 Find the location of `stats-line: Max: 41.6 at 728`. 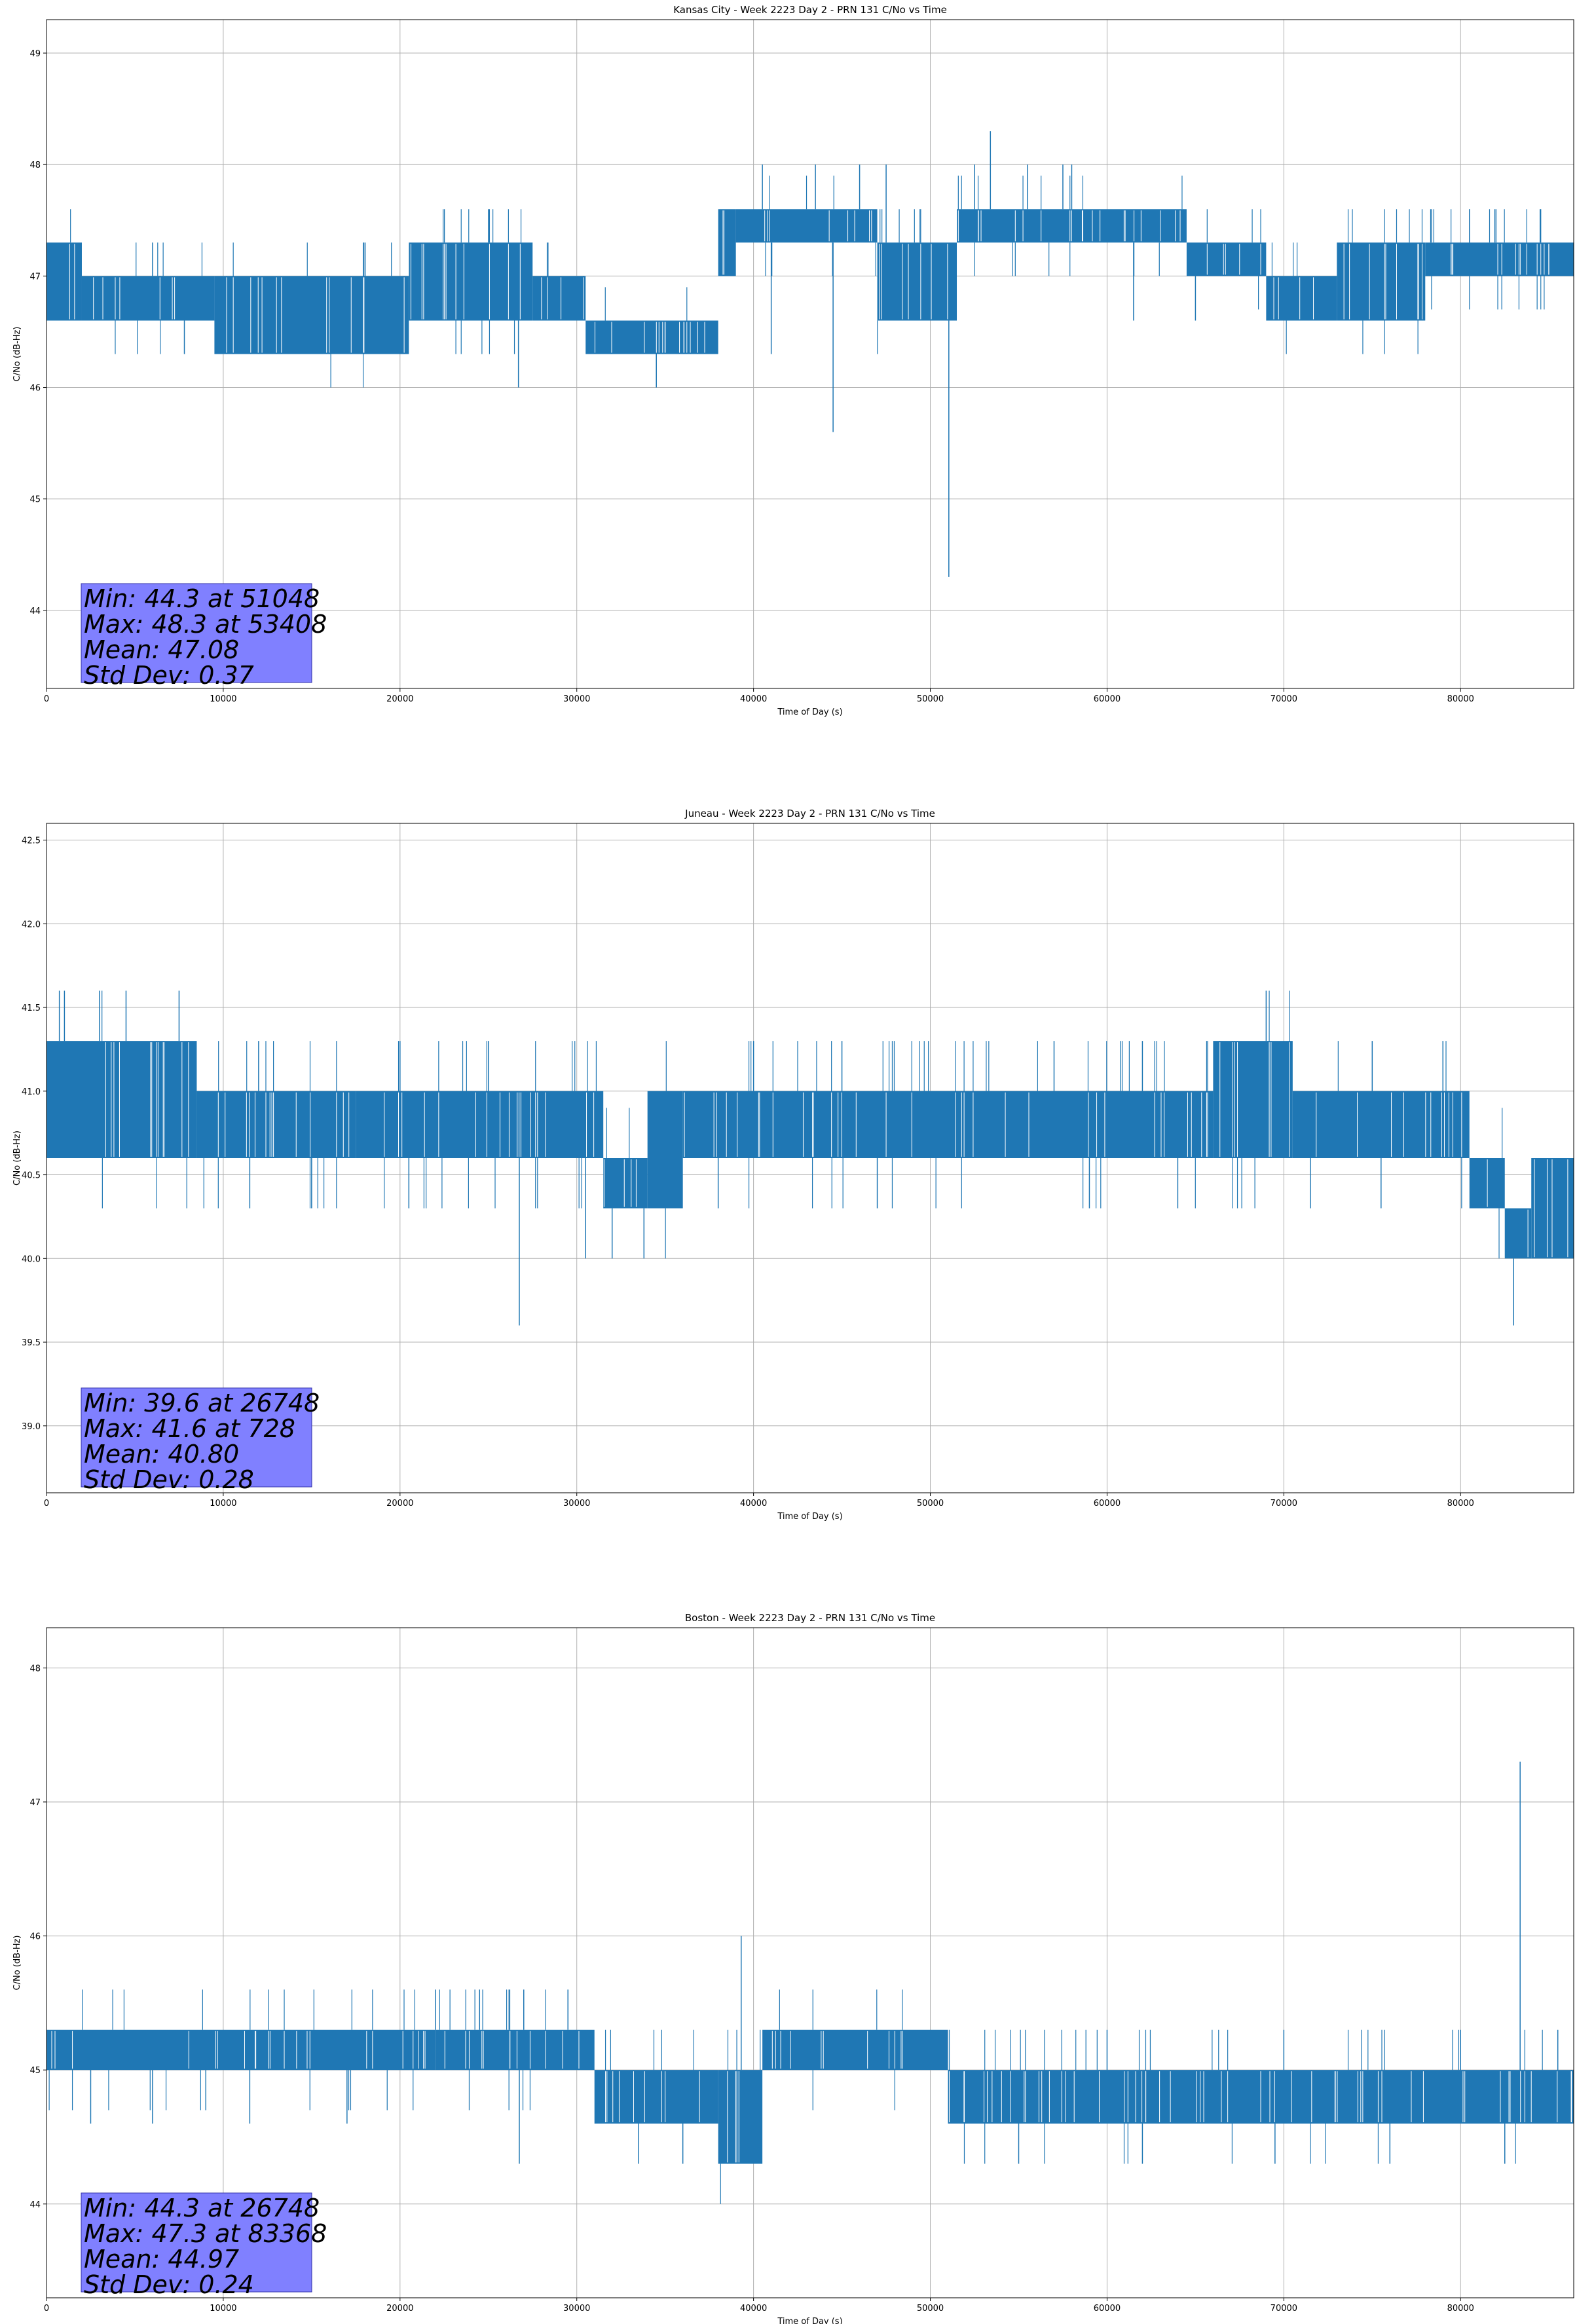

stats-line: Max: 41.6 at 728 is located at coordinates (189, 1428).